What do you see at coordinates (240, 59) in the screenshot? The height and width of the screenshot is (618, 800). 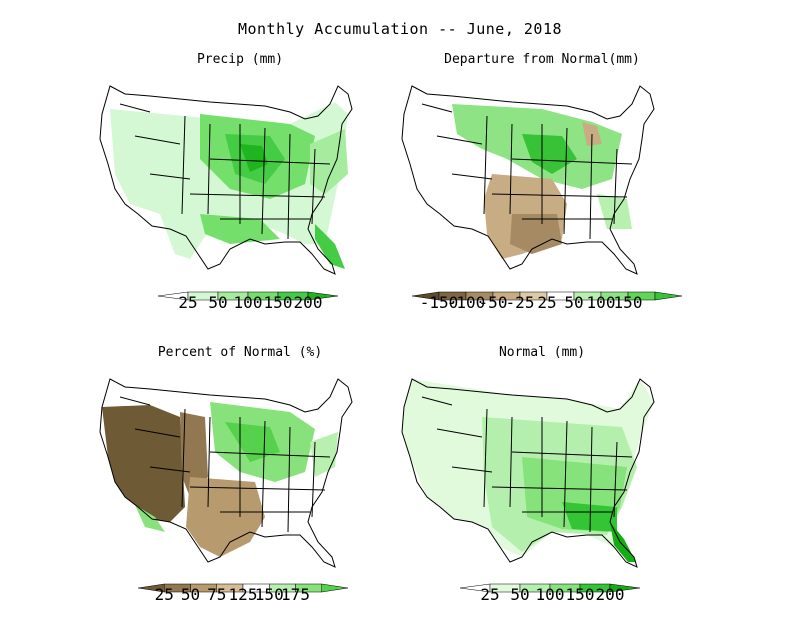 I see `panel-title: Precip (mm)` at bounding box center [240, 59].